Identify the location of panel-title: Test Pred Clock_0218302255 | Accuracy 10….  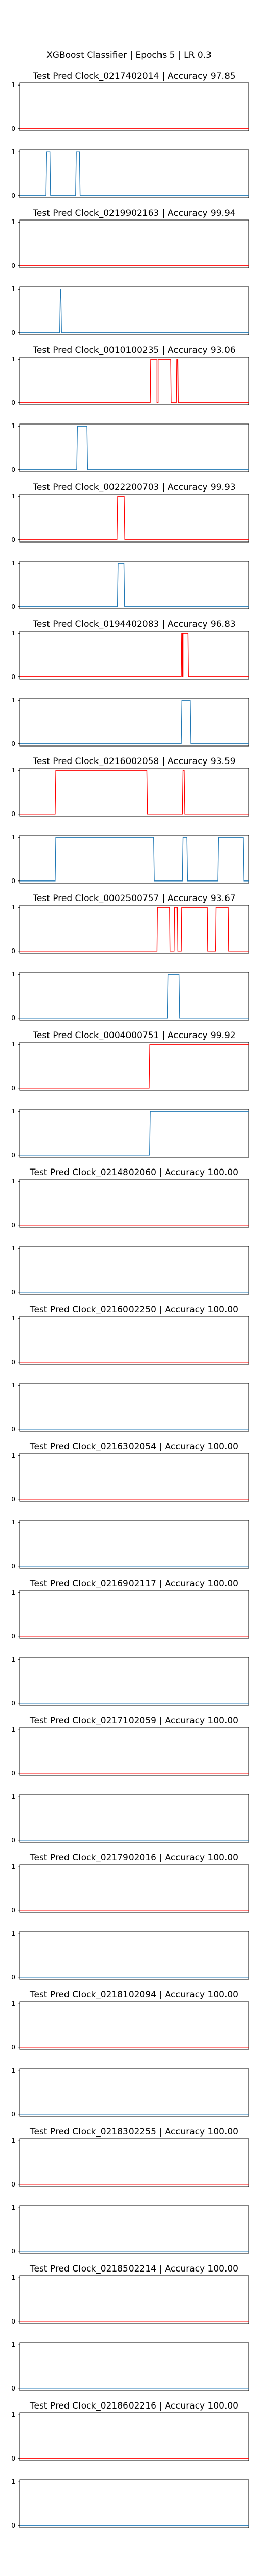
(133, 2132).